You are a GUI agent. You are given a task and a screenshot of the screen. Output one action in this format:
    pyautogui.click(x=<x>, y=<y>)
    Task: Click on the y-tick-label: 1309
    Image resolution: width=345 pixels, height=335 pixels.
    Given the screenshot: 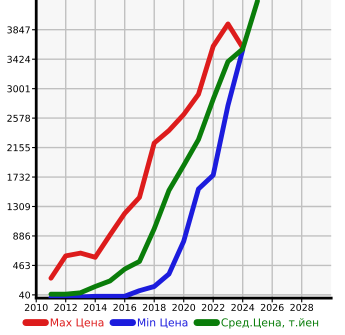 What is the action you would take?
    pyautogui.click(x=19, y=206)
    